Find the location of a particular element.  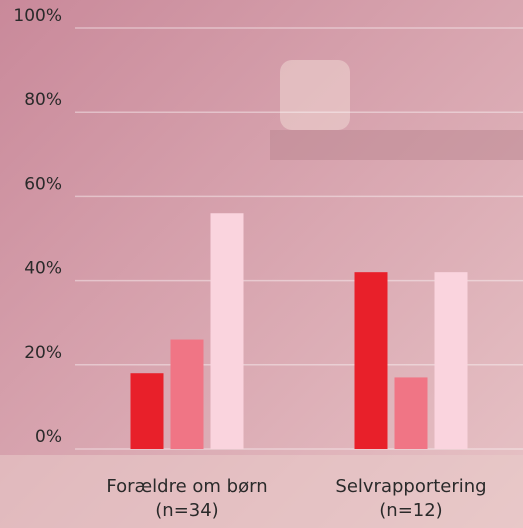

x-tick-label: Forældre om børn (n=34) is located at coordinates (187, 498).